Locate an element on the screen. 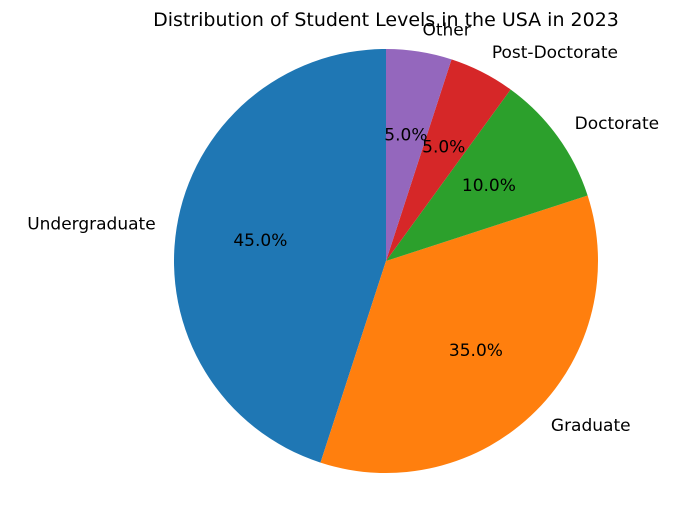  pie-slice-doctorate is located at coordinates (487, 175).